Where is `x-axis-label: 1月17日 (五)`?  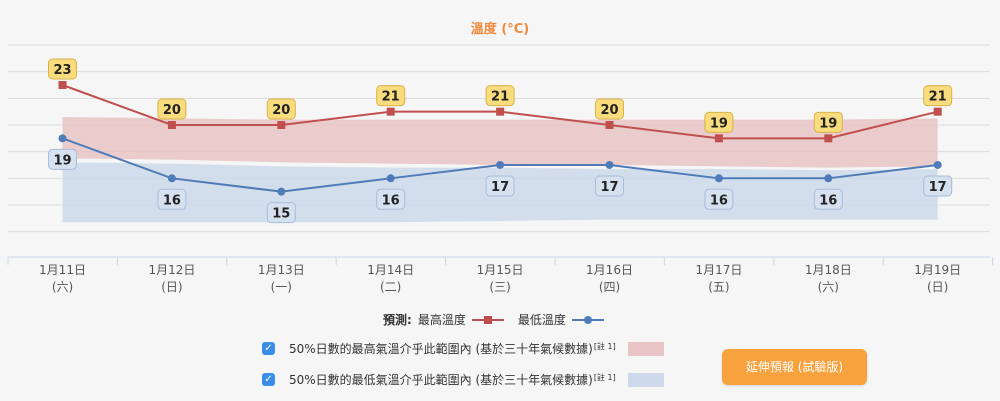
x-axis-label: 1月17日 (五) is located at coordinates (718, 279).